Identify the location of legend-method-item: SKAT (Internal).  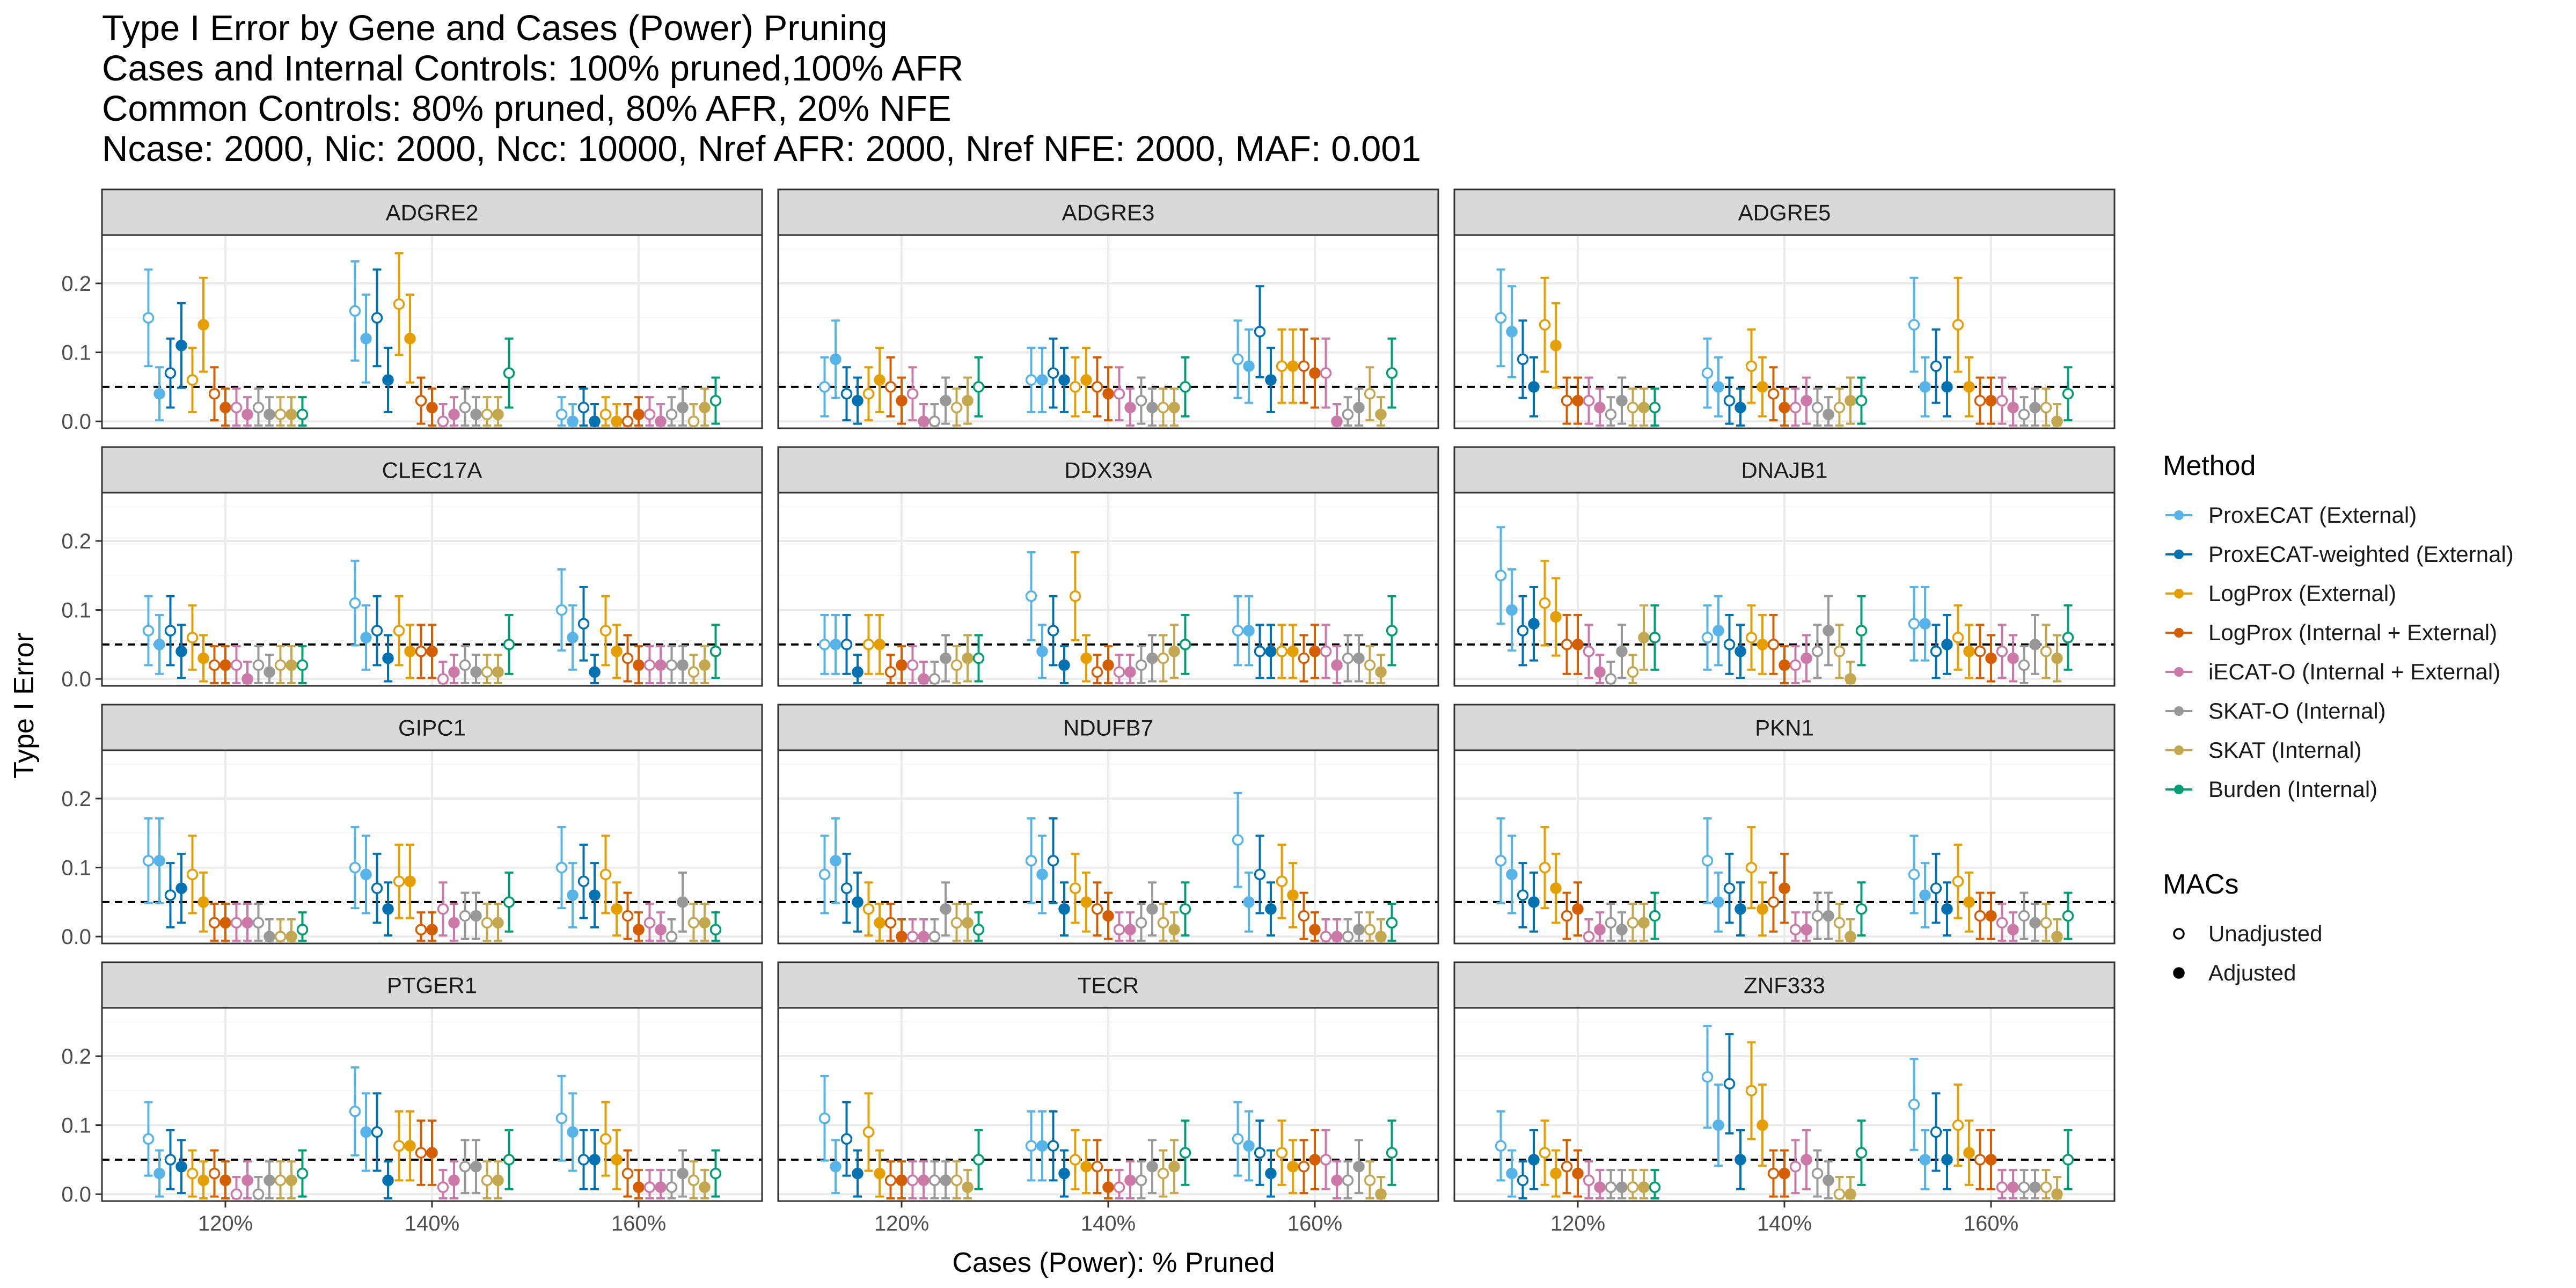
(2263, 750).